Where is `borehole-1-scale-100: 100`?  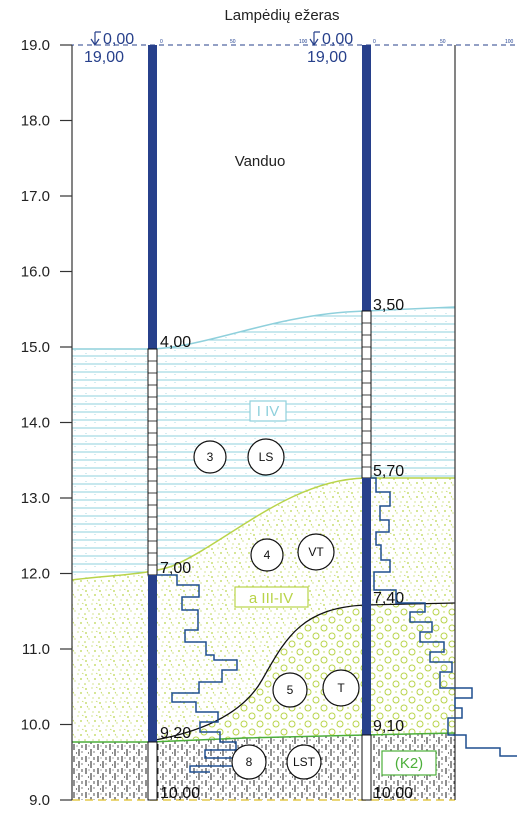 borehole-1-scale-100: 100 is located at coordinates (303, 42).